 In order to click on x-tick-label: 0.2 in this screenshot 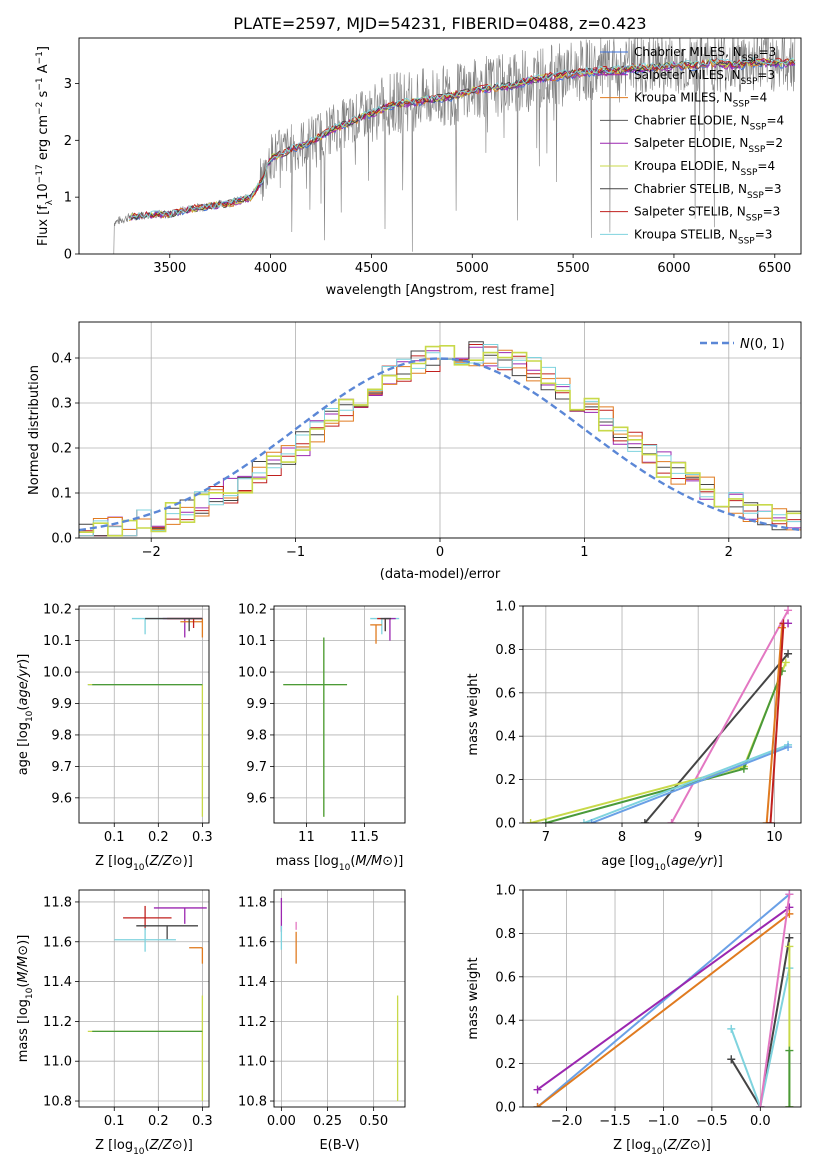, I will do `click(158, 837)`.